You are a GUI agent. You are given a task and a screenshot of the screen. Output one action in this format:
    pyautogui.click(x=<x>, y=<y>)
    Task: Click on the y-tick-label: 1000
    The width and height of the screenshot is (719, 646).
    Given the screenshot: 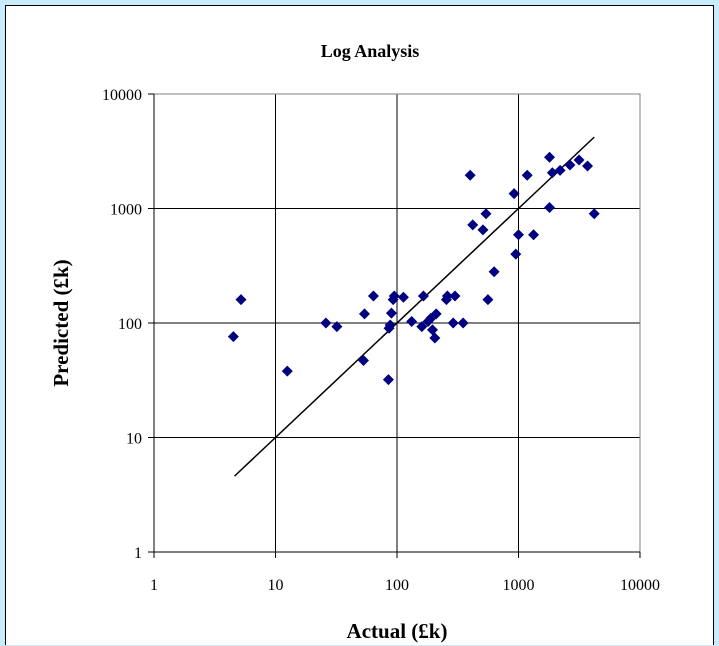 What is the action you would take?
    pyautogui.click(x=126, y=210)
    